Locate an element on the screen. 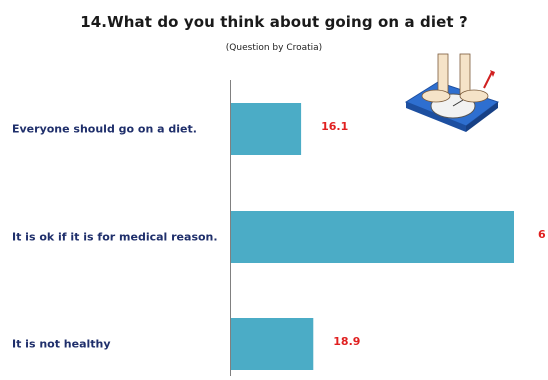  category-label-2: It is not healthy is located at coordinates (61, 344).